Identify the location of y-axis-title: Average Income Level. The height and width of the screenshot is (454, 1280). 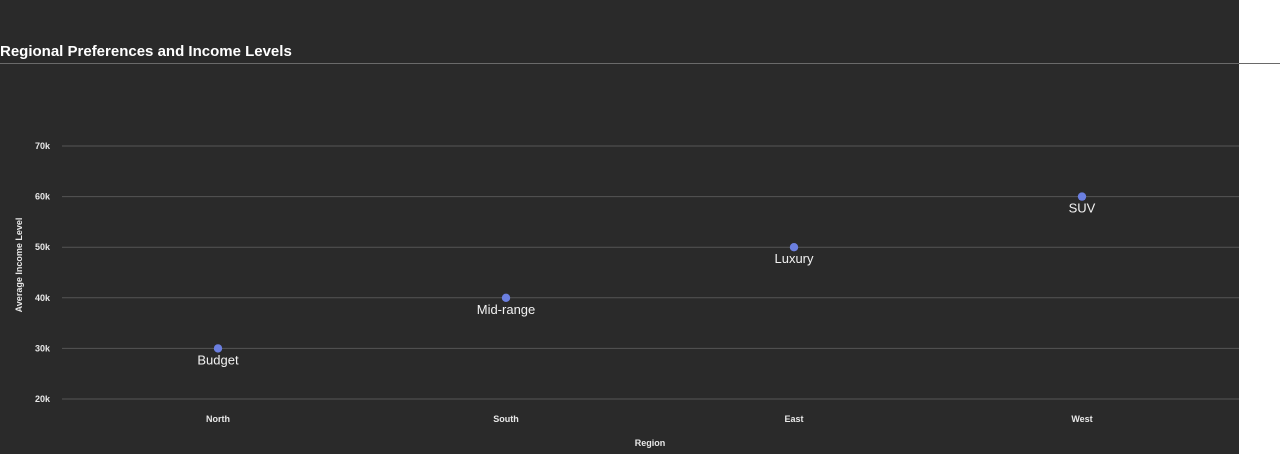
(19, 265).